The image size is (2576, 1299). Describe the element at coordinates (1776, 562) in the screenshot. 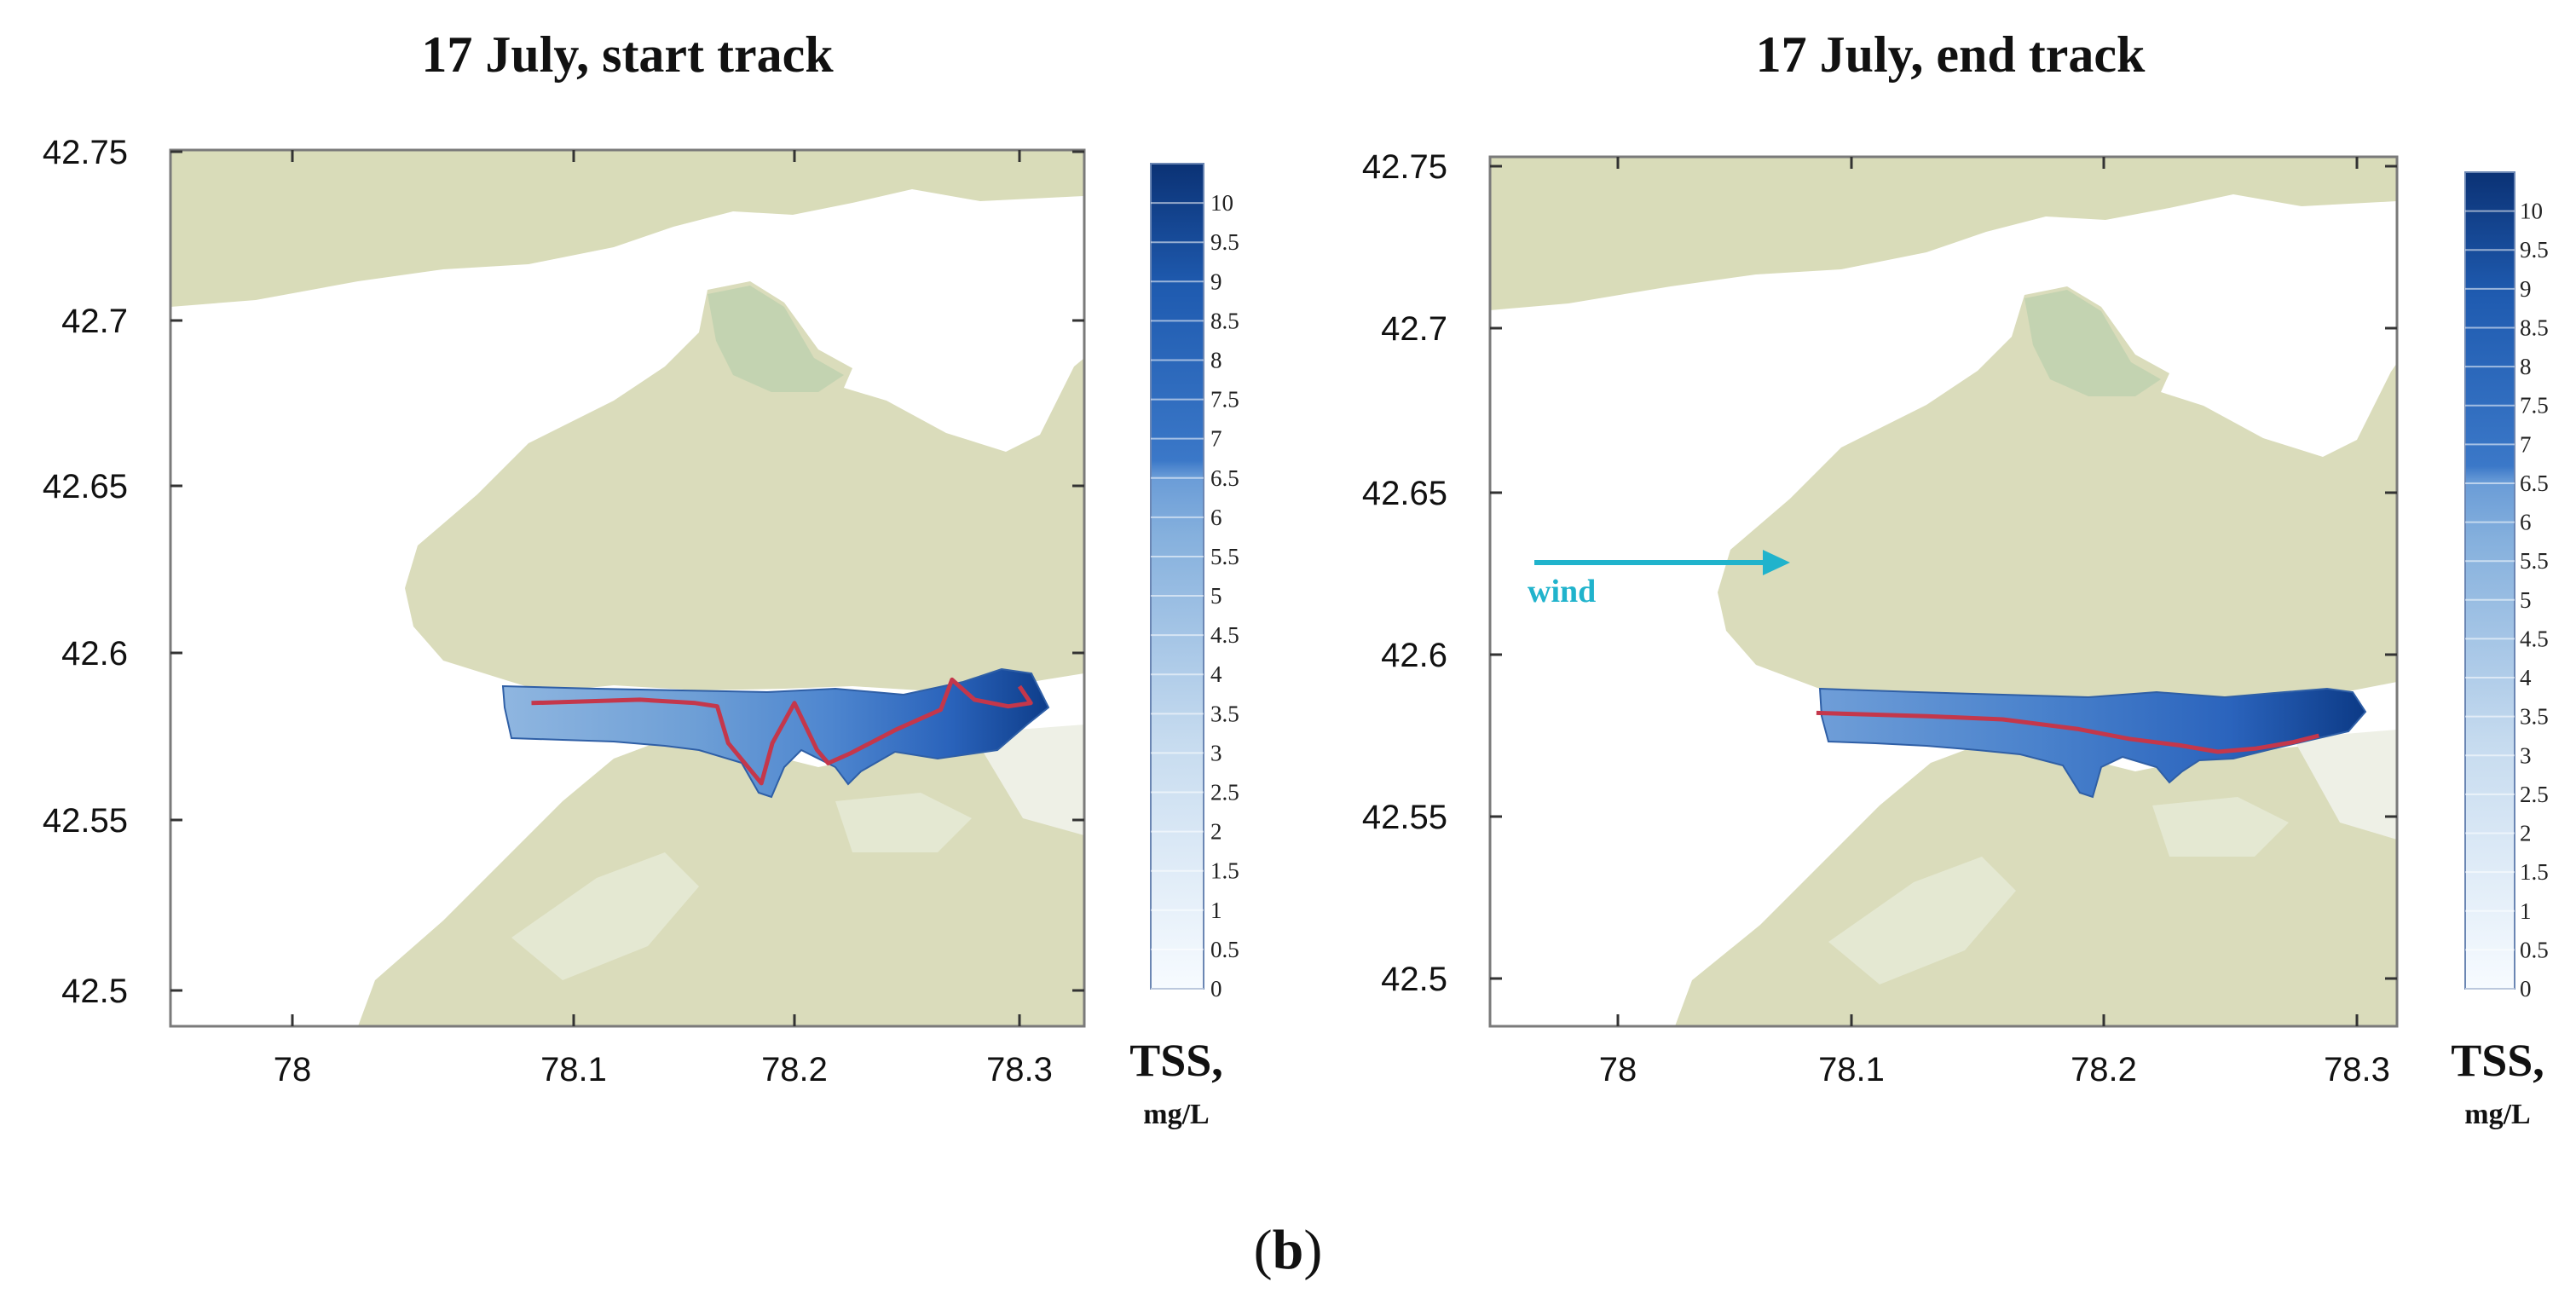

I see `wind-arrowhead` at that location.